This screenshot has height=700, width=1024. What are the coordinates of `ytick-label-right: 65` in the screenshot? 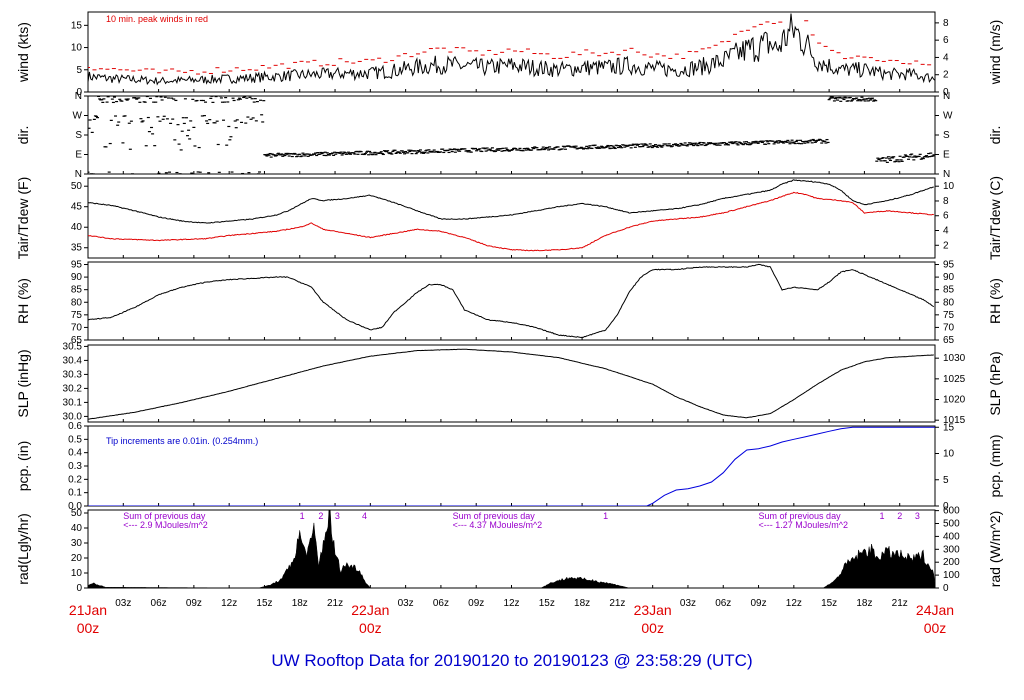 It's located at (949, 340).